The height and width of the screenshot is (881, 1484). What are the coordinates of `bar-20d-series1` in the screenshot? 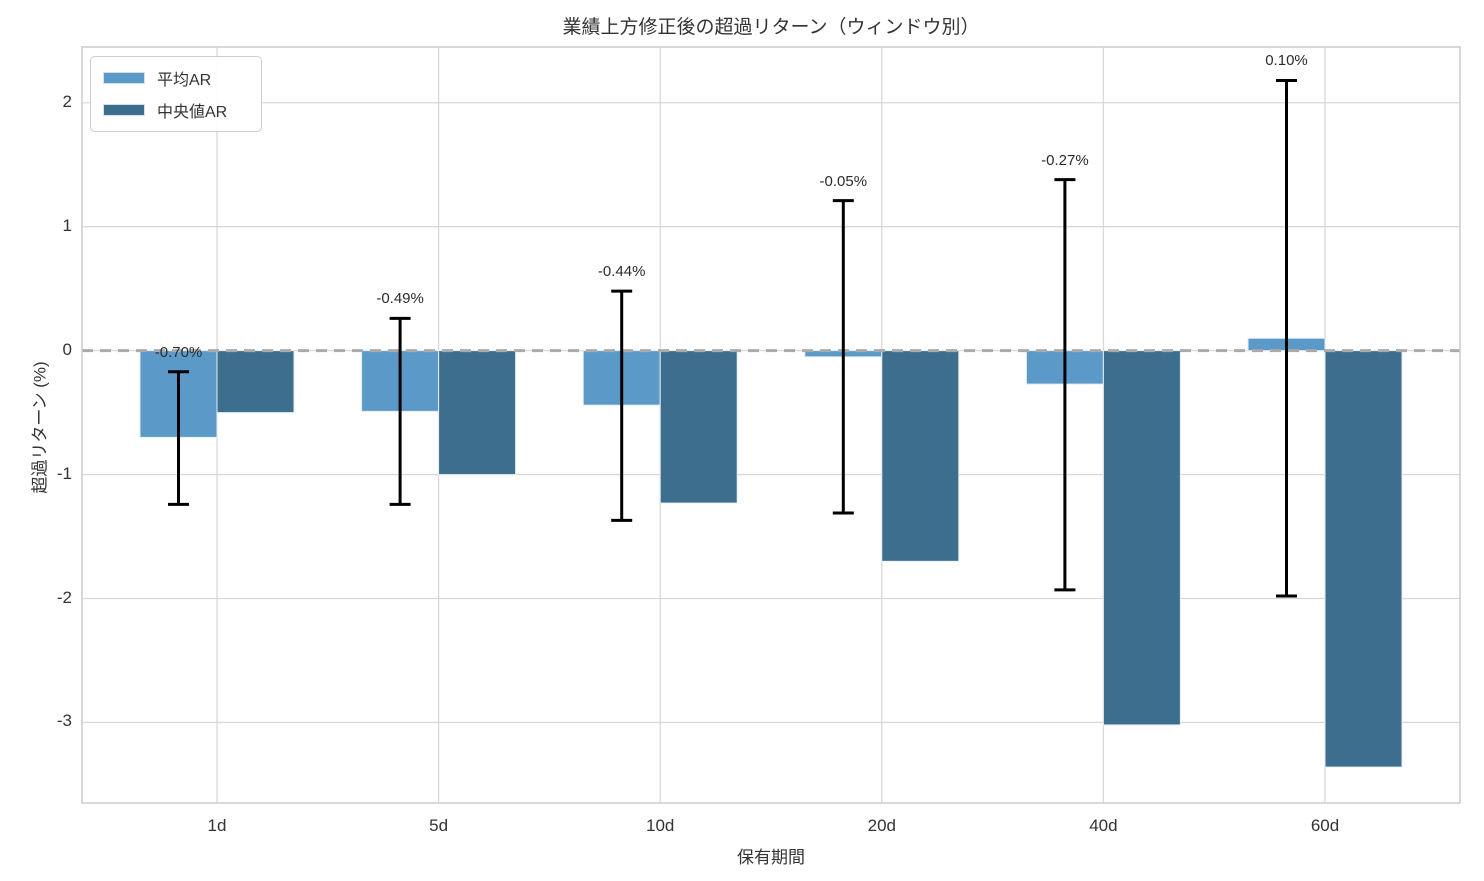 It's located at (920, 456).